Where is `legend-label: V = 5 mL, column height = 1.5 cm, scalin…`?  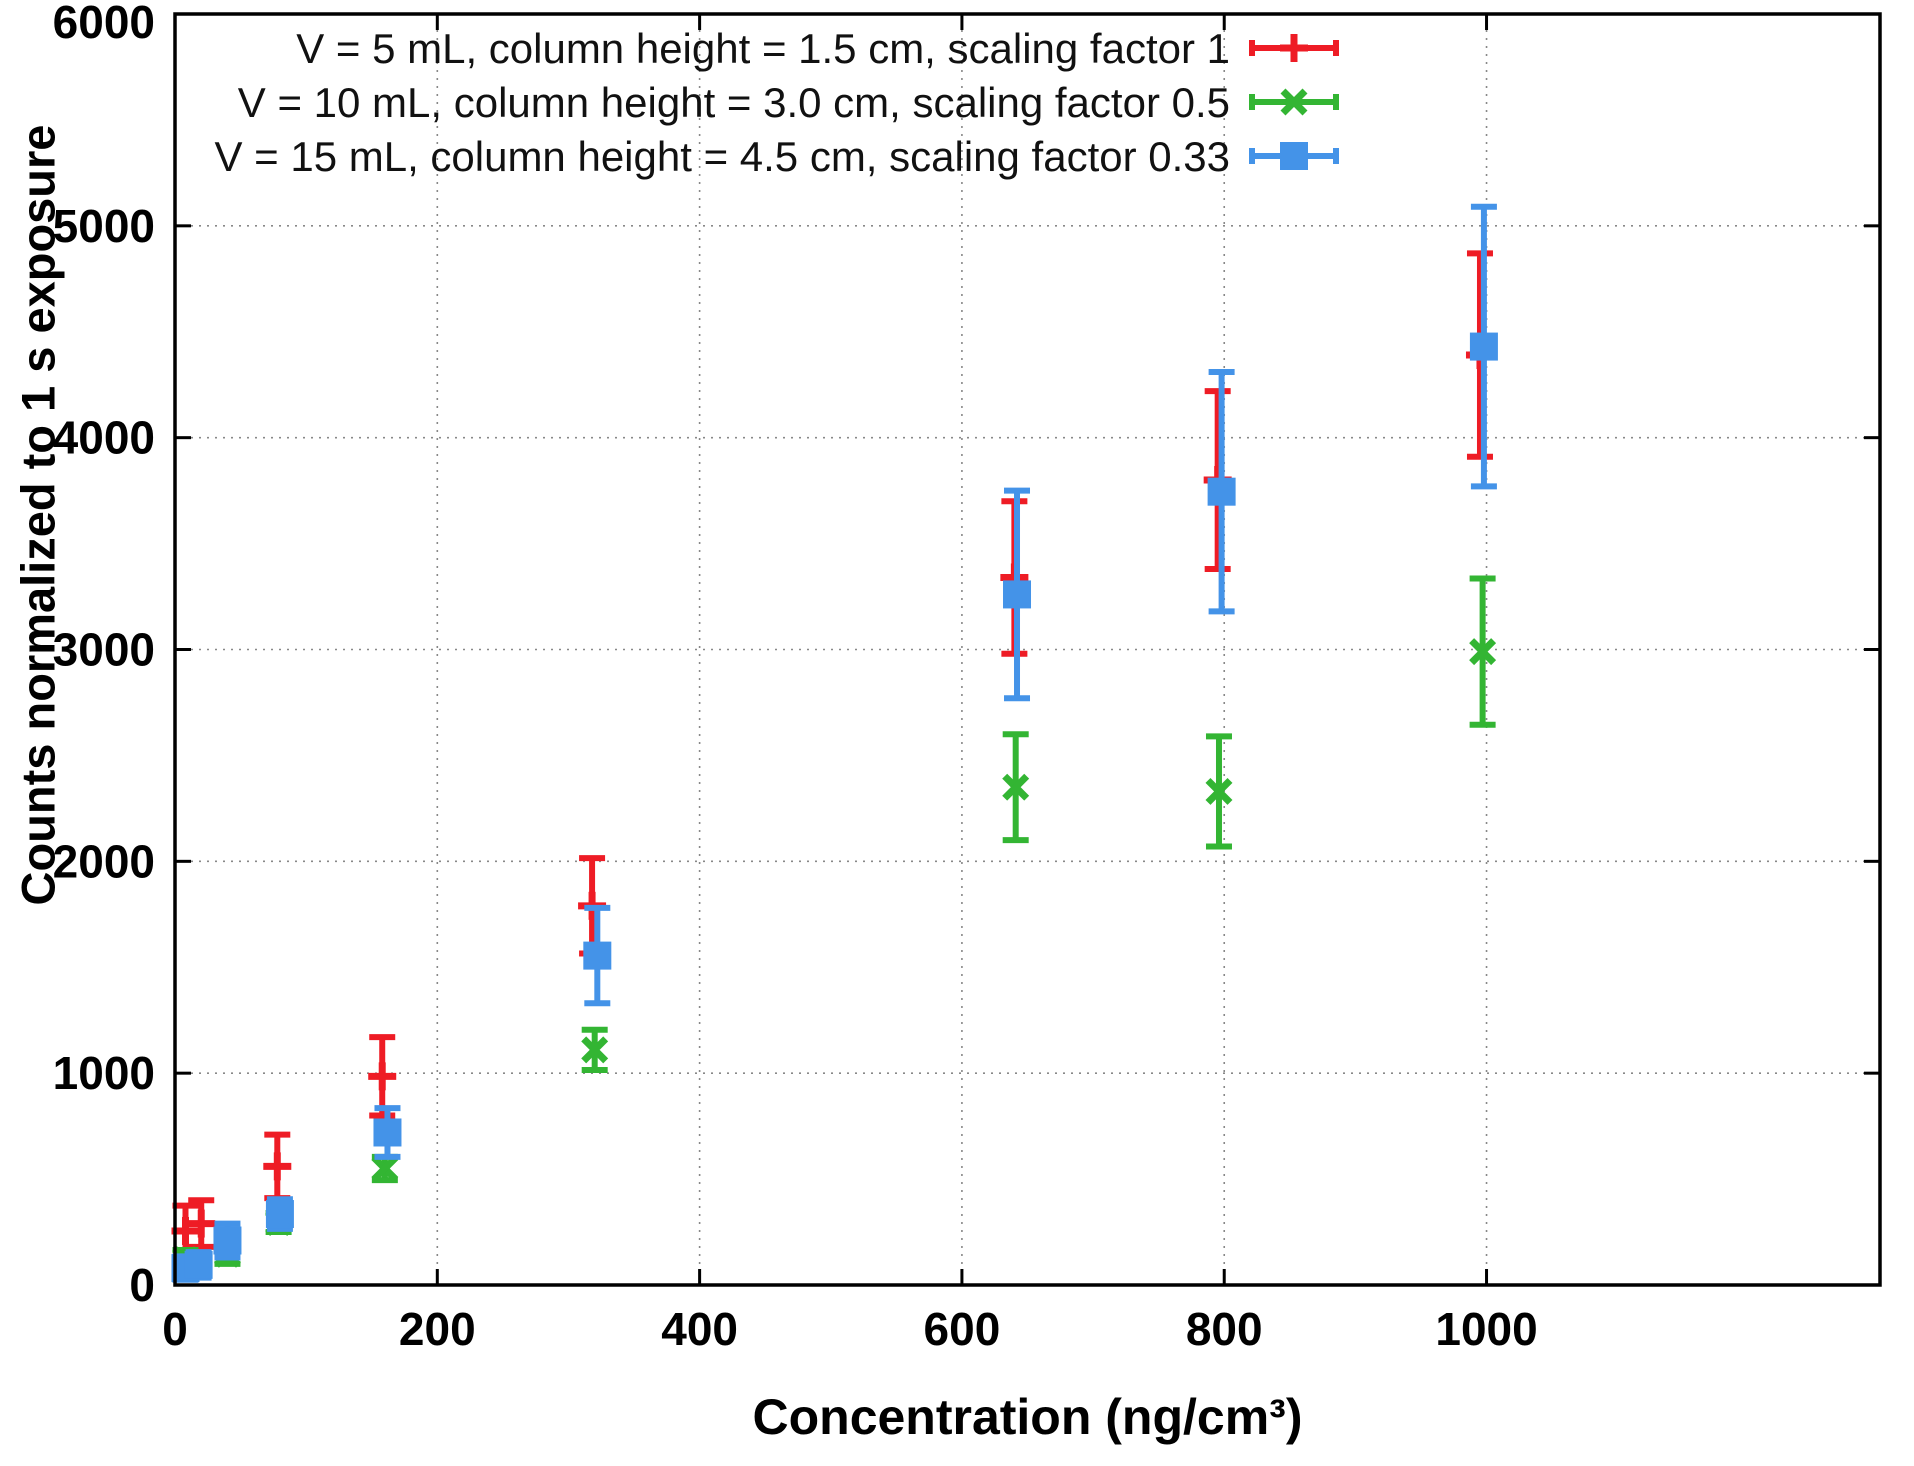 legend-label: V = 5 mL, column height = 1.5 cm, scalin… is located at coordinates (763, 48).